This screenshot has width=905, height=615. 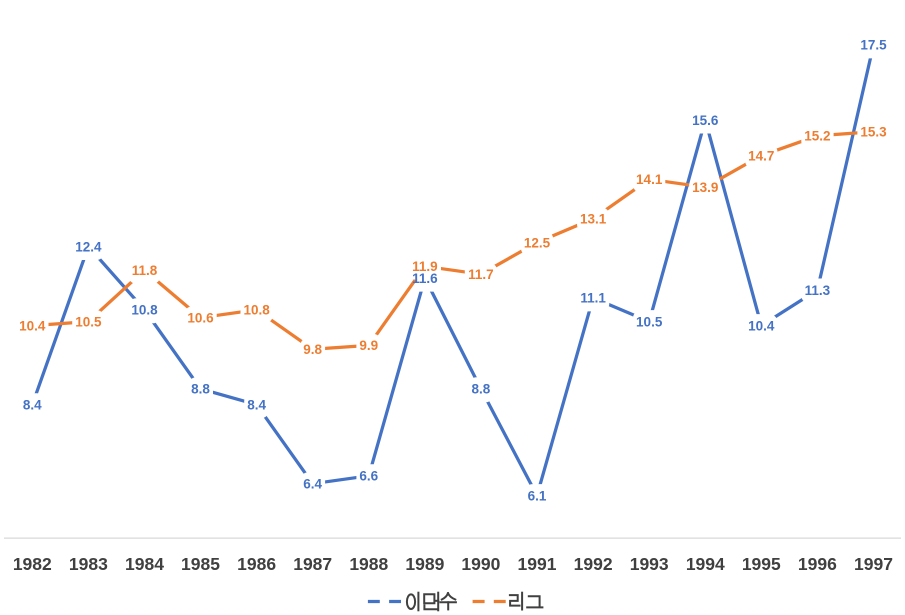 What do you see at coordinates (425, 266) in the screenshot?
I see `svg-text: 11.9` at bounding box center [425, 266].